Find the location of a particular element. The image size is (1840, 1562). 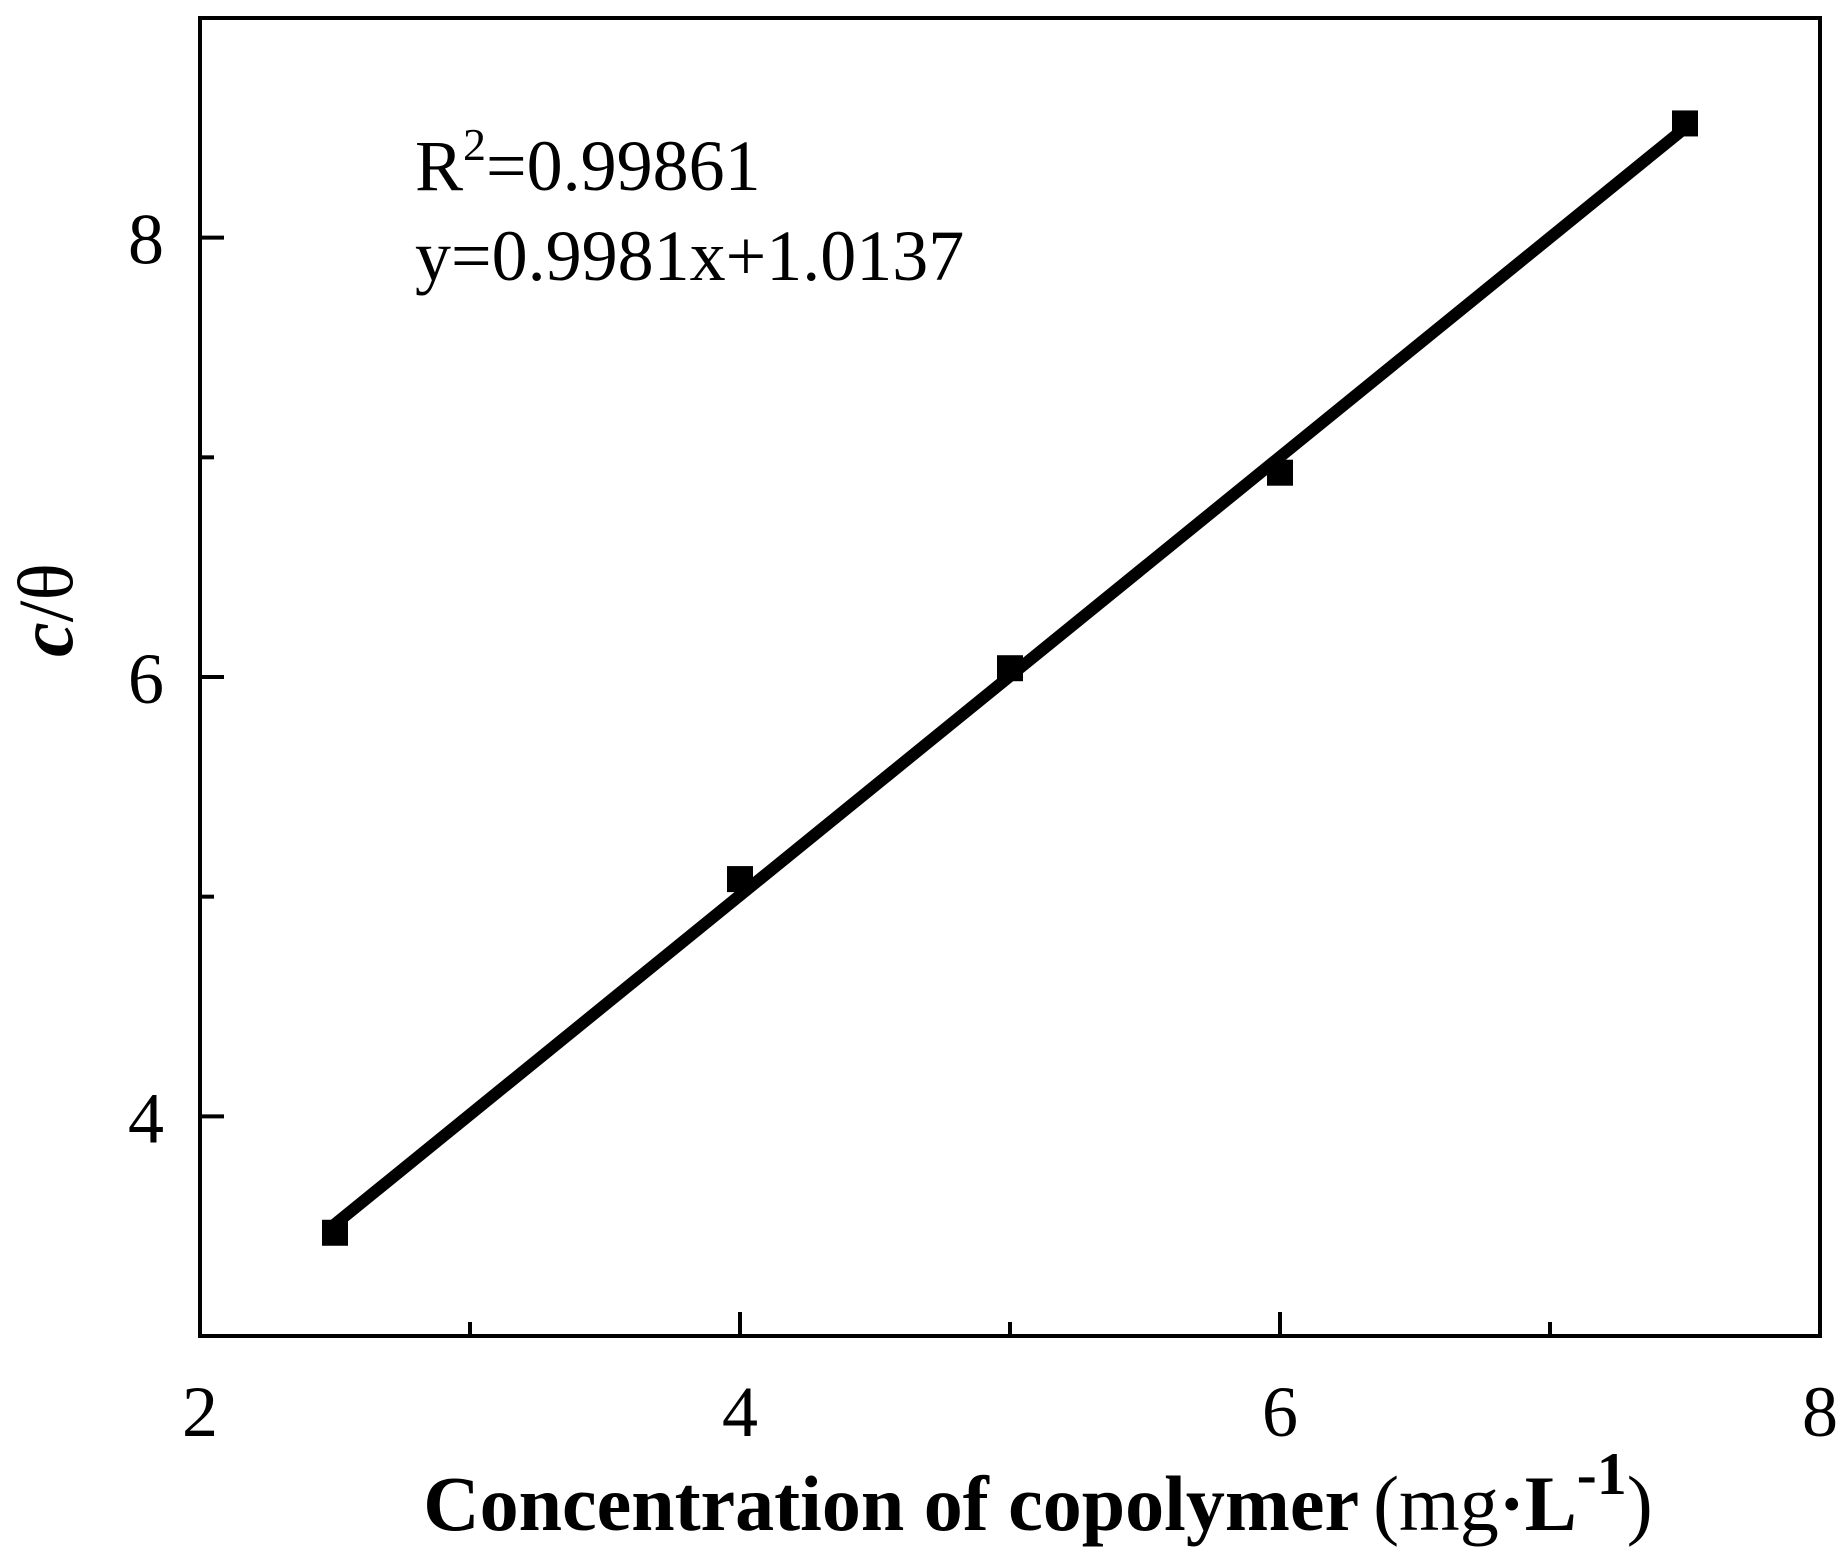

x-tick-label: 2 is located at coordinates (200, 1412).